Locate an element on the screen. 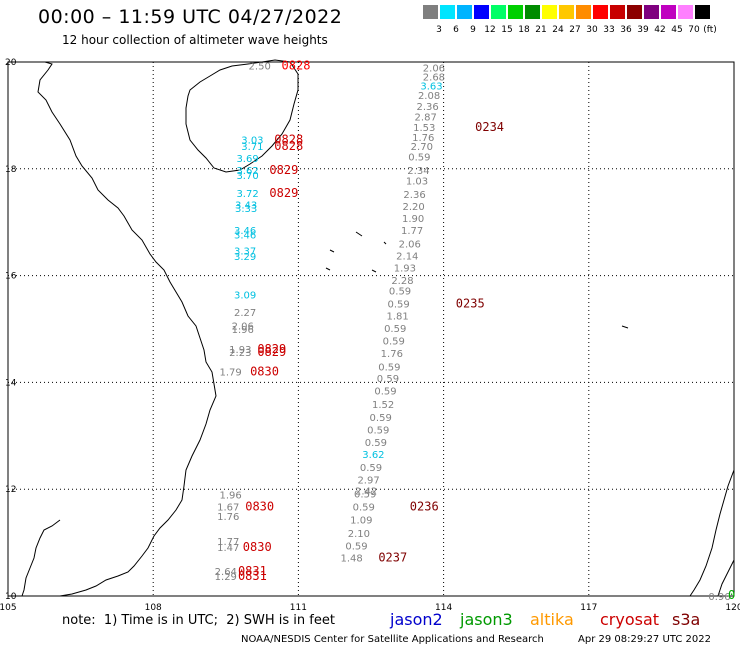 The width and height of the screenshot is (740, 650). swh-value: 2.42 is located at coordinates (366, 491).